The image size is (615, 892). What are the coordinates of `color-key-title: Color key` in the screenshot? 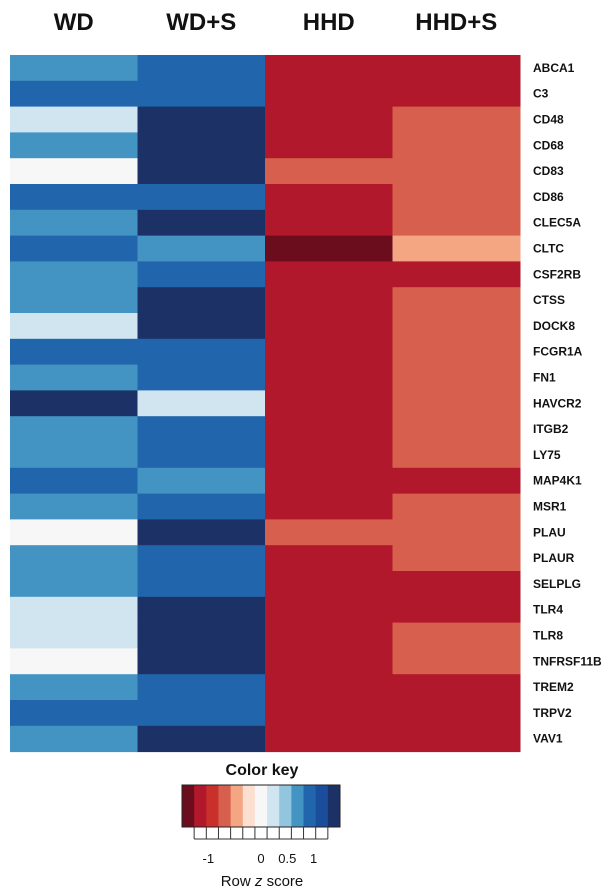 It's located at (262, 770).